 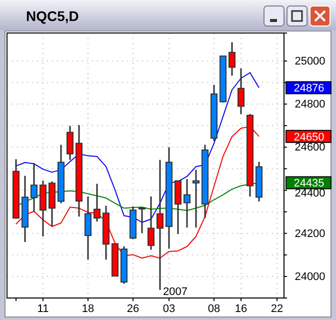 What do you see at coordinates (309, 184) in the screenshot?
I see `text: 24435` at bounding box center [309, 184].